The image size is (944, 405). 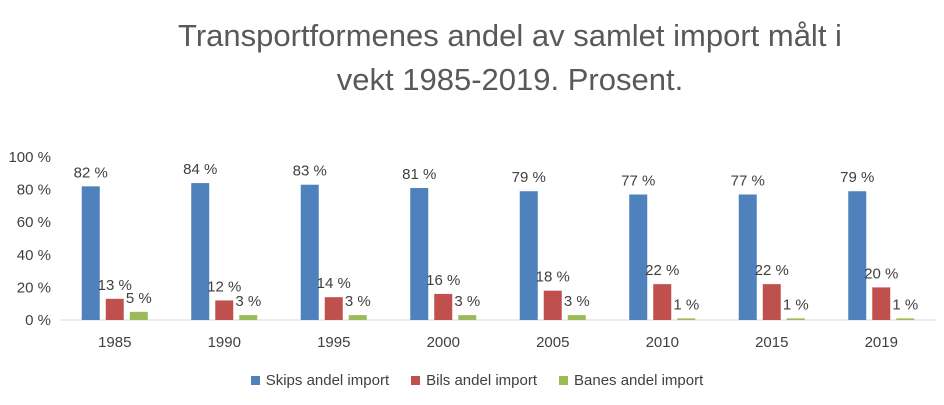 What do you see at coordinates (327, 380) in the screenshot?
I see `legend-label-skips: Skips andel import` at bounding box center [327, 380].